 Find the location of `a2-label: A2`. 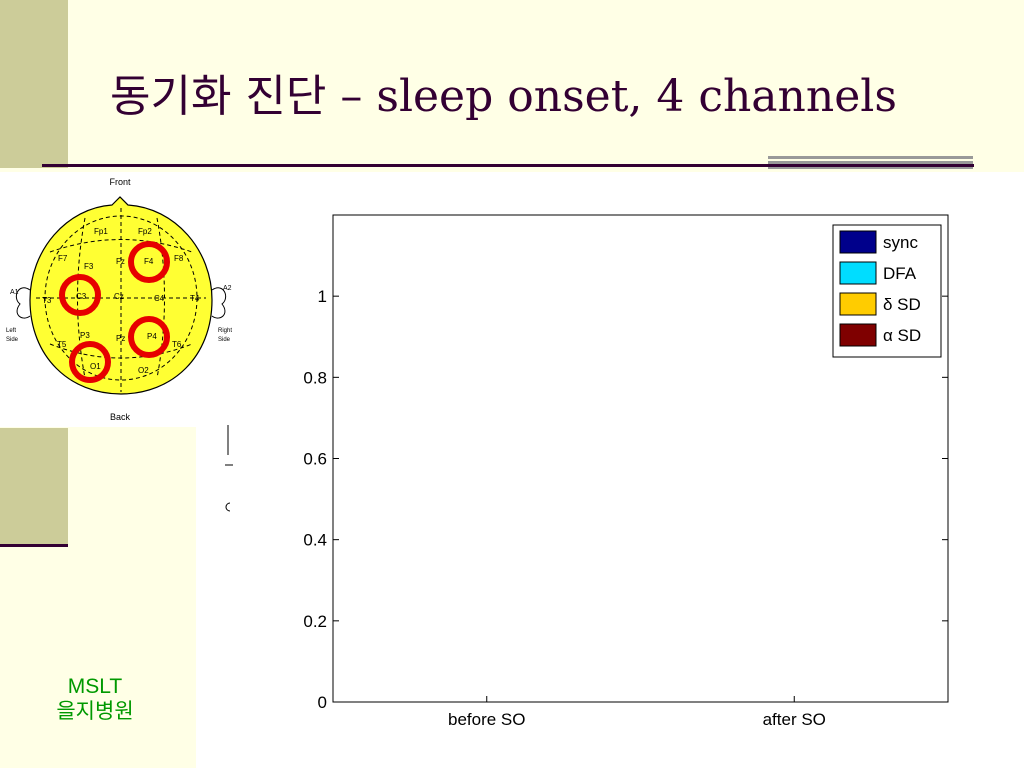

a2-label: A2 is located at coordinates (227, 288).